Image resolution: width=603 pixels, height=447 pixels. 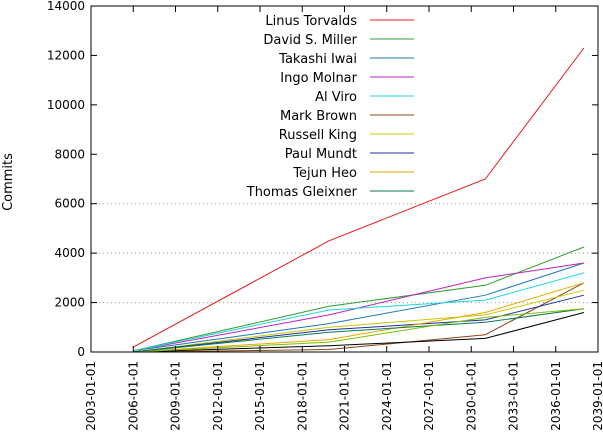 I want to click on series-line-tejun-heo, so click(x=359, y=317).